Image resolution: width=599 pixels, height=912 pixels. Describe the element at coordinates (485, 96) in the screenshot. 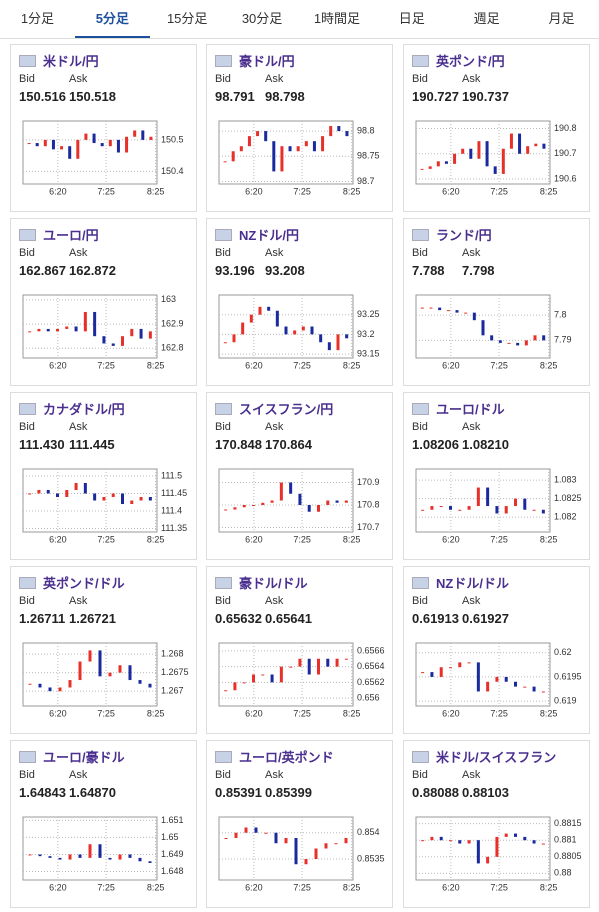

I see `ask-value: 190.737` at that location.